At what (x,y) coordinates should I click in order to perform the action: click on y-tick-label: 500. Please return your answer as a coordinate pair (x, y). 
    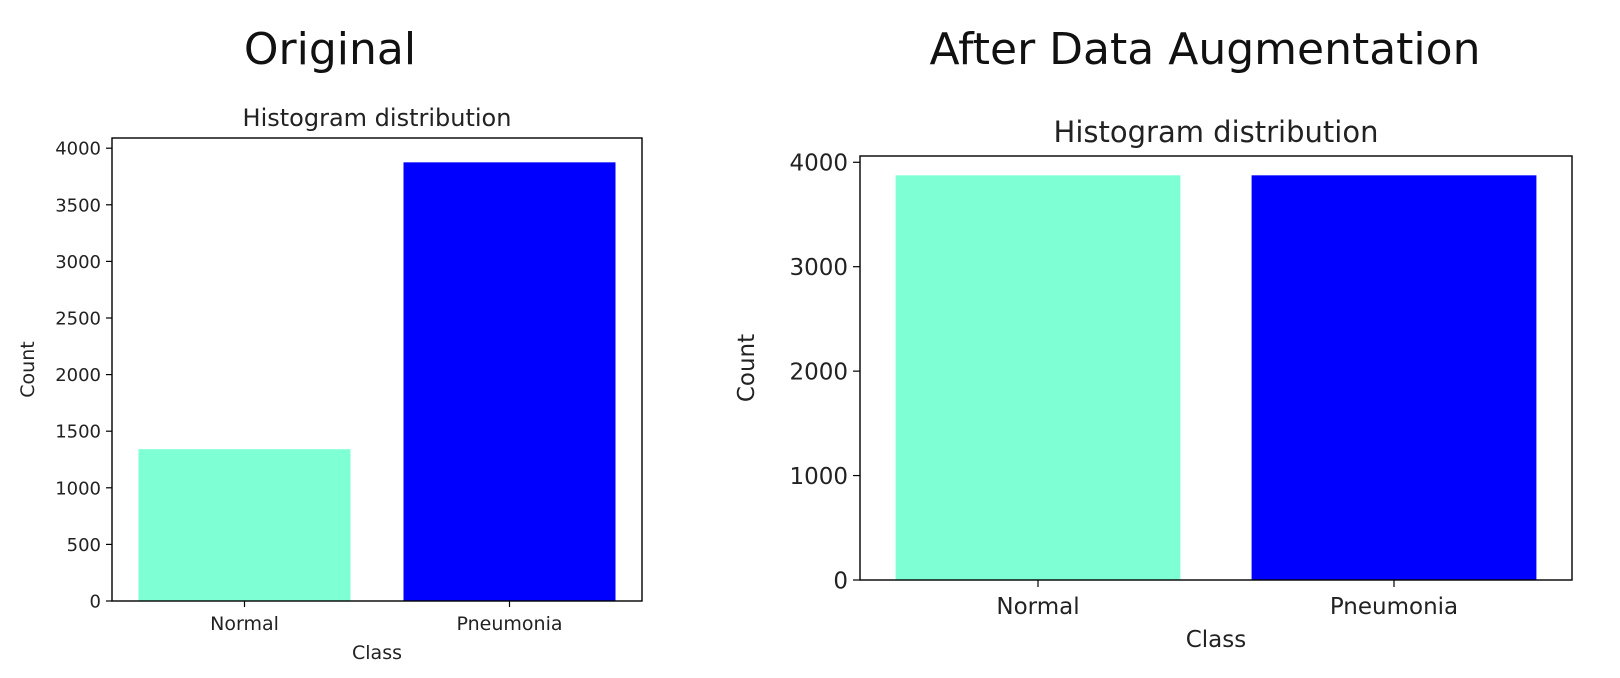
    Looking at the image, I should click on (84, 545).